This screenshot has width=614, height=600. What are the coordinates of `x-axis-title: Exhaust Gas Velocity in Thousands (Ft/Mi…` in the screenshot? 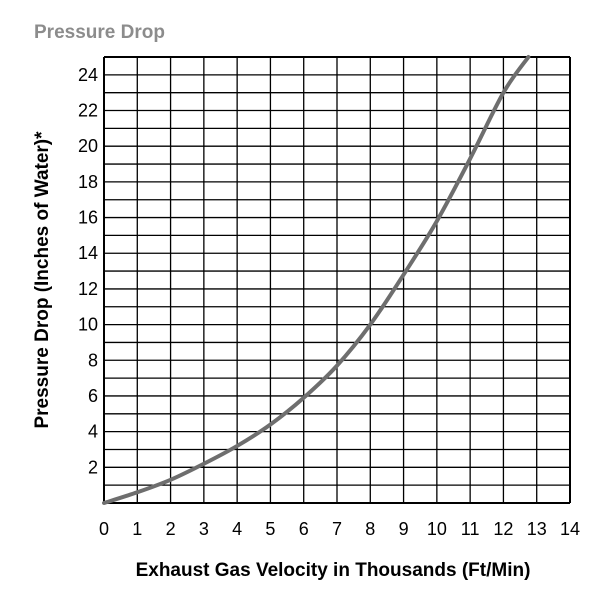 It's located at (333, 570).